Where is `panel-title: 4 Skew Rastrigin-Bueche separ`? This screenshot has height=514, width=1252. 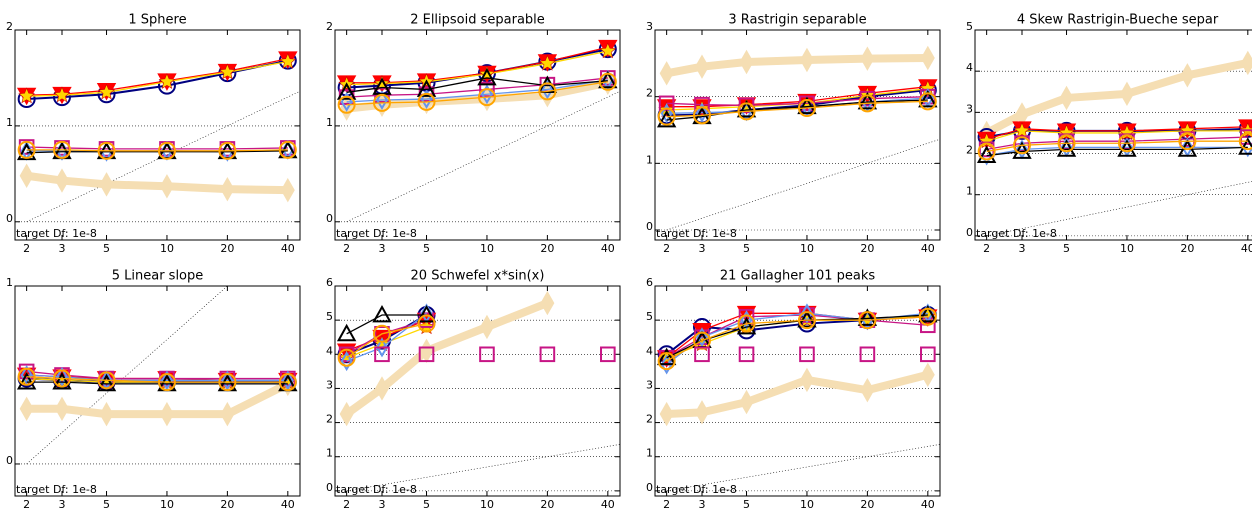 panel-title: 4 Skew Rastrigin-Bueche separ is located at coordinates (1118, 20).